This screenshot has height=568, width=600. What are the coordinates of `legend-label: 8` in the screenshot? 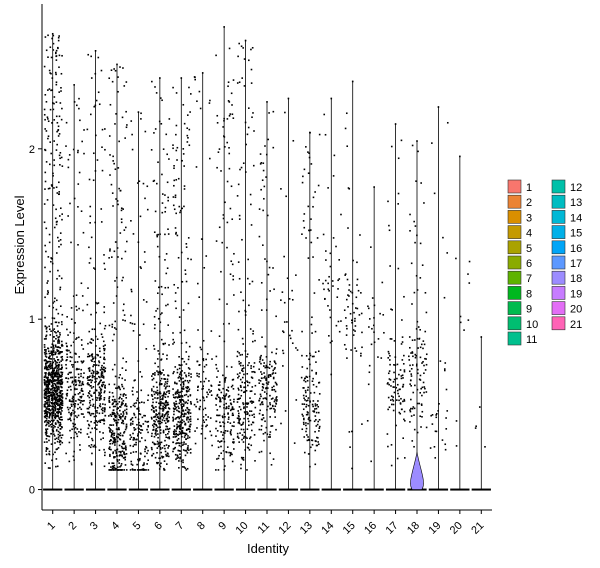 It's located at (529, 294).